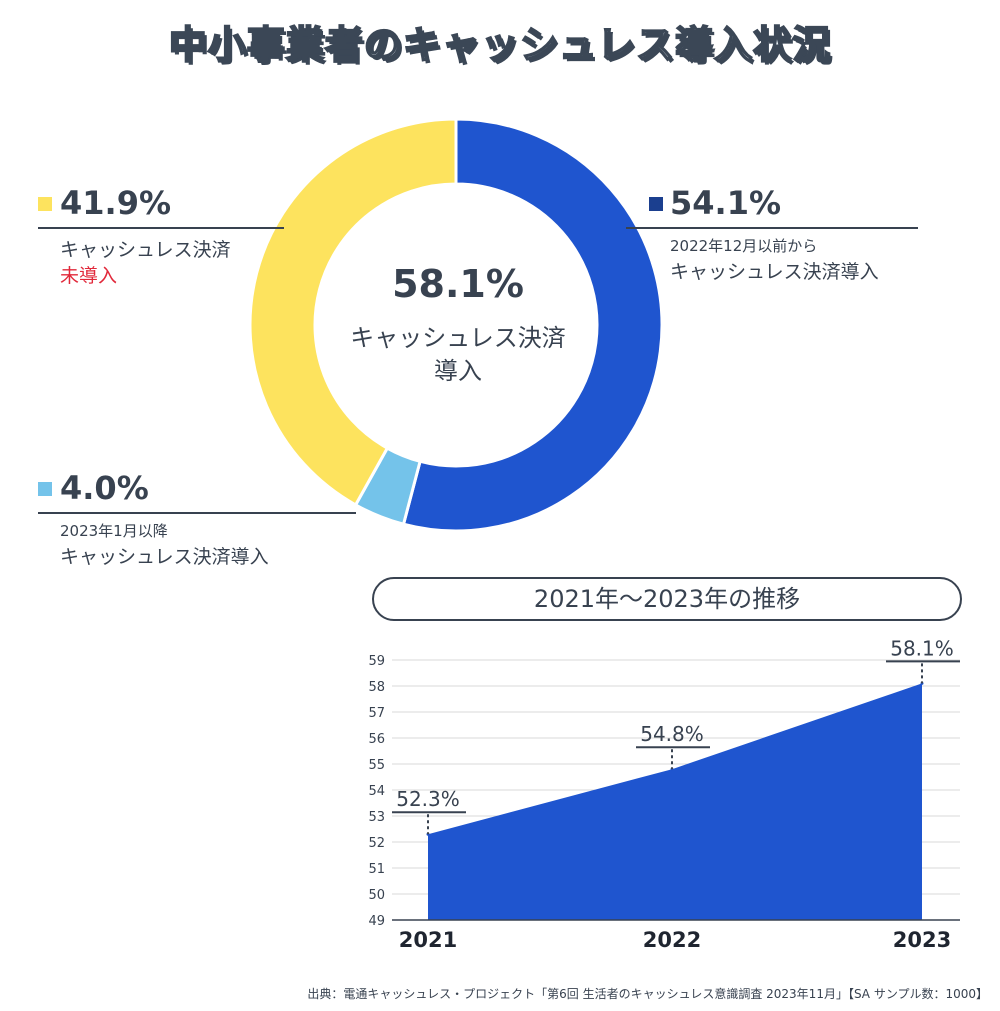 This screenshot has width=1000, height=1011. What do you see at coordinates (458, 284) in the screenshot?
I see `donut-center-value: 58.1%` at bounding box center [458, 284].